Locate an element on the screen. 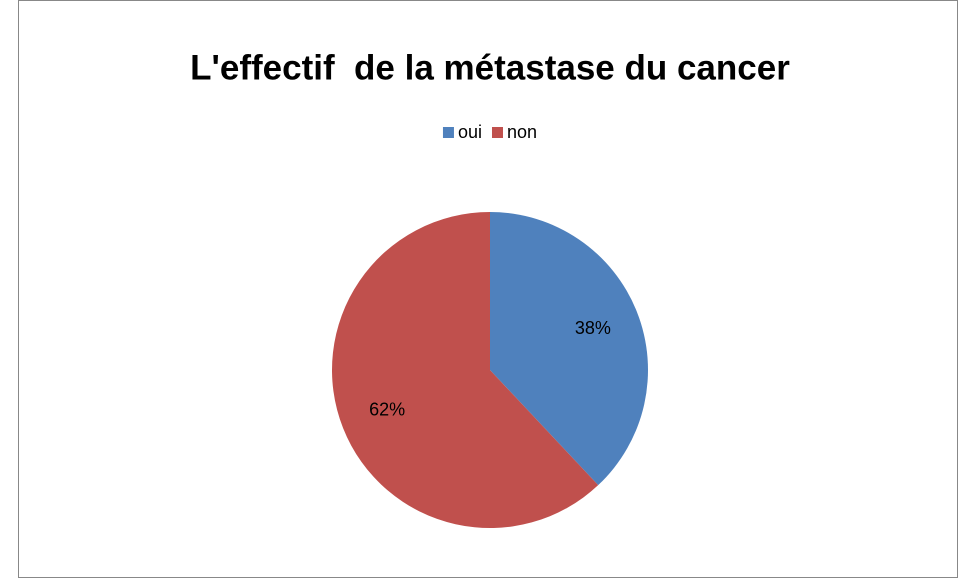 This screenshot has width=958, height=578. chart-title: L'effectif de la métastase du cancer is located at coordinates (490, 67).